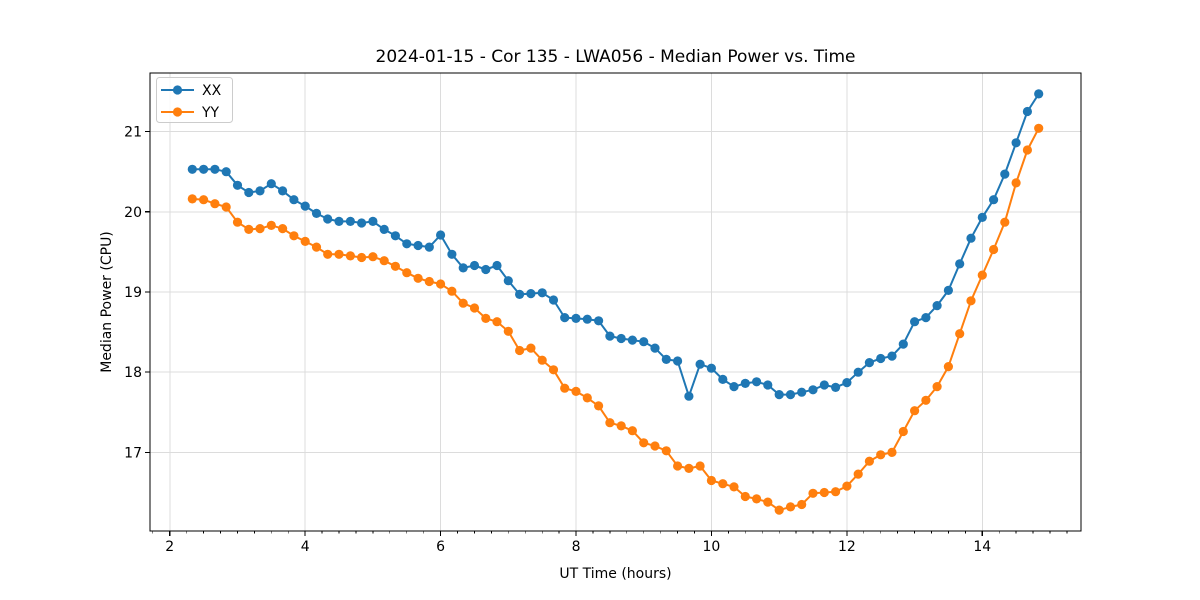 This screenshot has height=600, width=1200. I want to click on x-tick-label: 12, so click(847, 547).